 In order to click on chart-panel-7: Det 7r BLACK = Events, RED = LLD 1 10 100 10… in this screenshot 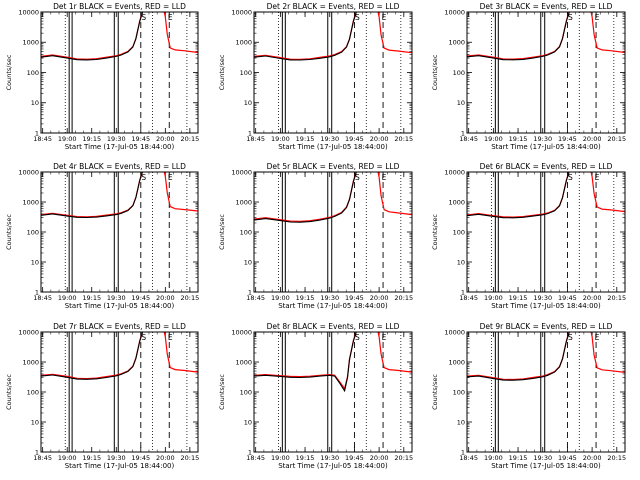, I will do `click(102, 396)`.